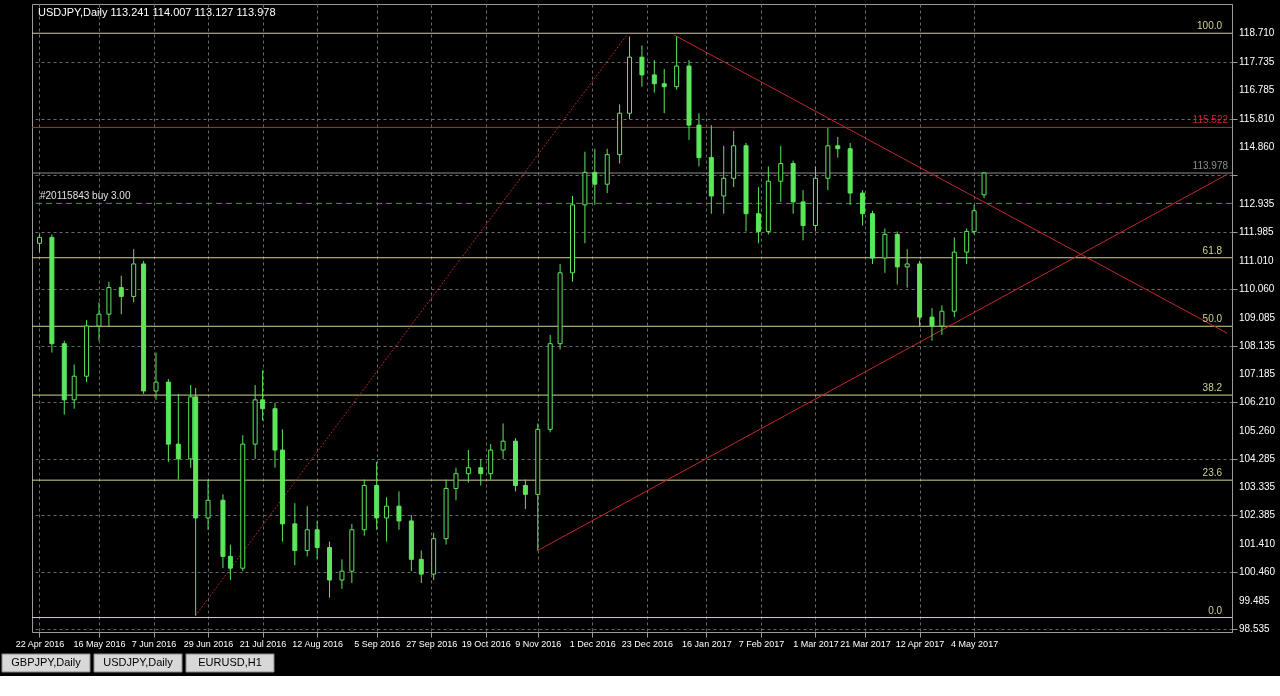 Image resolution: width=1280 pixels, height=696 pixels. I want to click on x-tick-label: 7 Feb 2017, so click(761, 643).